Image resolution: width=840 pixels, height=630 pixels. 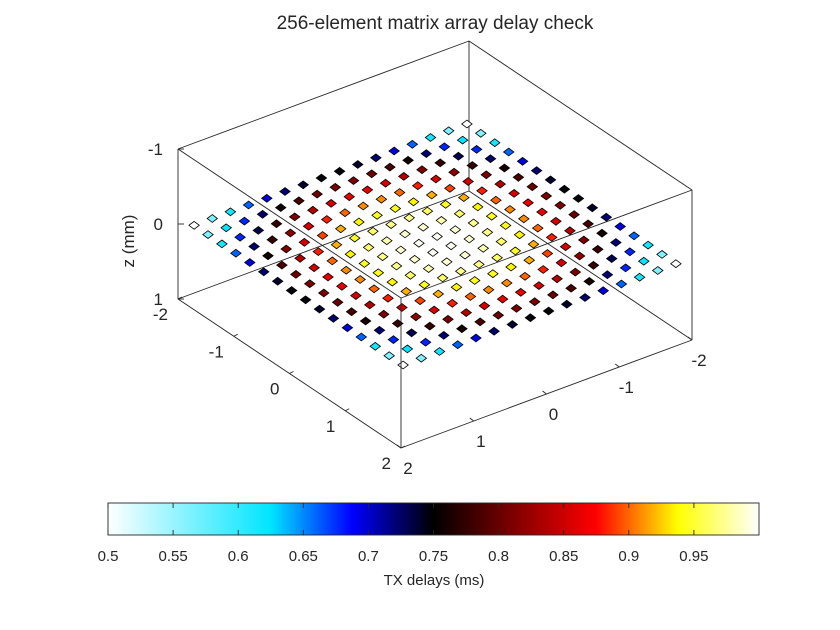 What do you see at coordinates (330, 426) in the screenshot?
I see `x-tick-label: 1` at bounding box center [330, 426].